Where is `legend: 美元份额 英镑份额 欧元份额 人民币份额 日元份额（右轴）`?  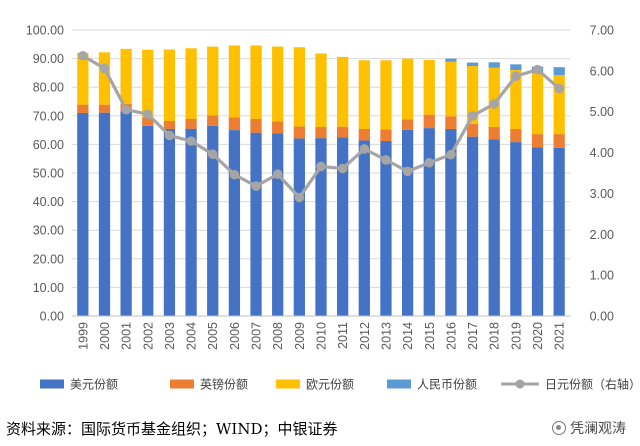
legend: 美元份额 英镑份额 欧元份额 人民币份额 日元份额（右轴） is located at coordinates (340, 384).